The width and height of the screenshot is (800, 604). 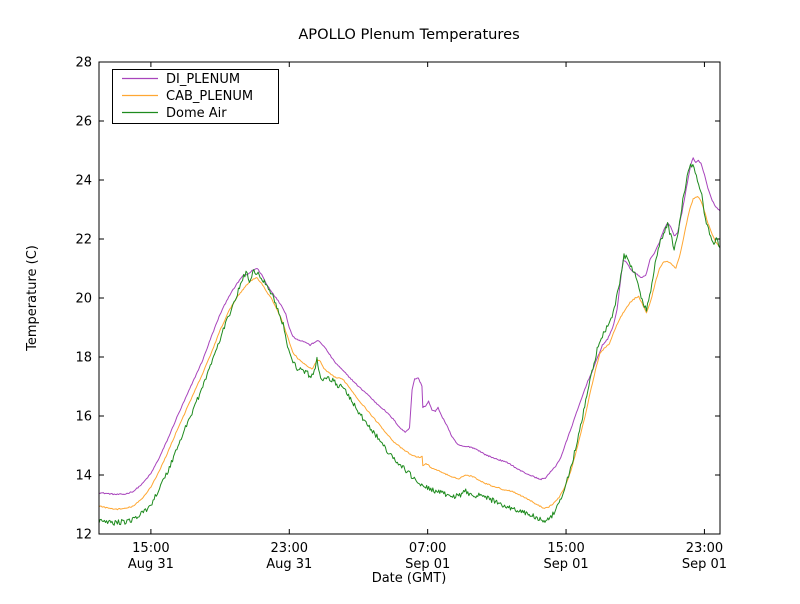 What do you see at coordinates (409, 578) in the screenshot?
I see `x-axis-label: Date (GMT)` at bounding box center [409, 578].